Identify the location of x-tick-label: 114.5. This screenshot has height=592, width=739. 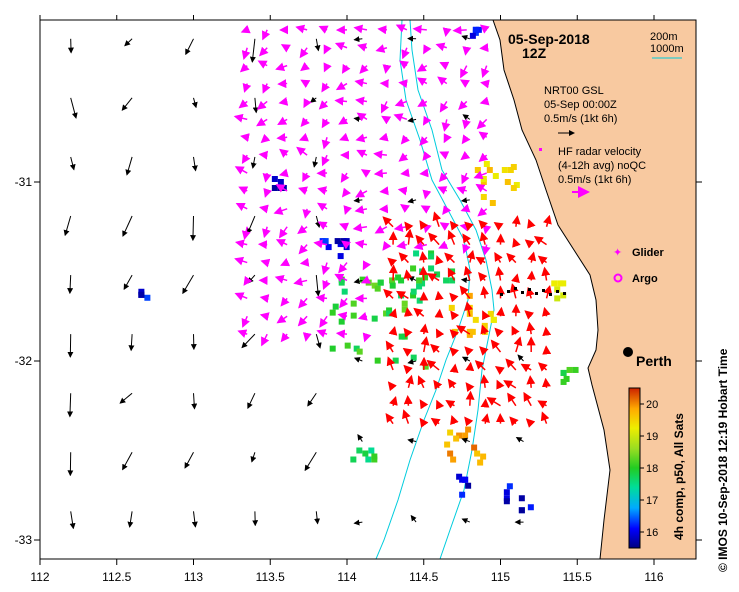
(423, 577).